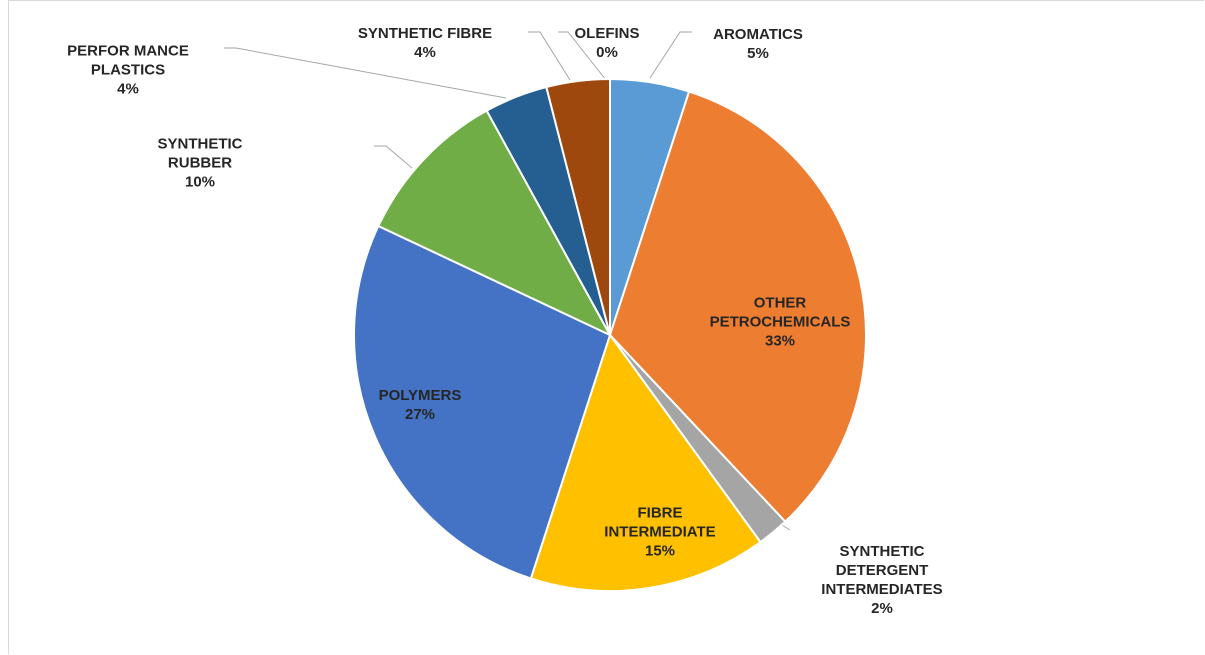 The width and height of the screenshot is (1205, 655). What do you see at coordinates (420, 414) in the screenshot?
I see `value-label: 27%` at bounding box center [420, 414].